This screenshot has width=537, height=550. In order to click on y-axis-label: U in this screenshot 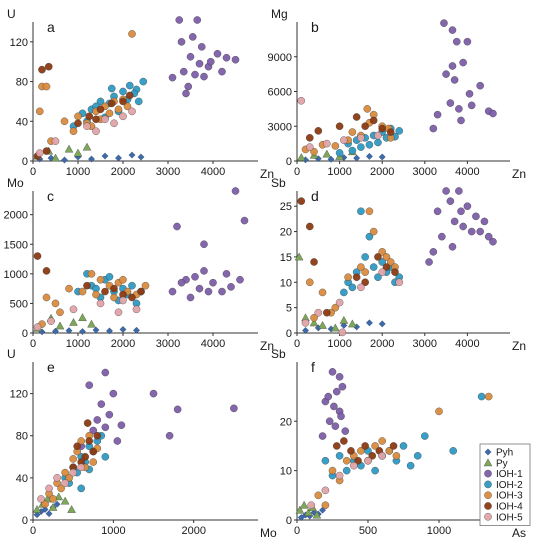, I will do `click(11, 354)`.